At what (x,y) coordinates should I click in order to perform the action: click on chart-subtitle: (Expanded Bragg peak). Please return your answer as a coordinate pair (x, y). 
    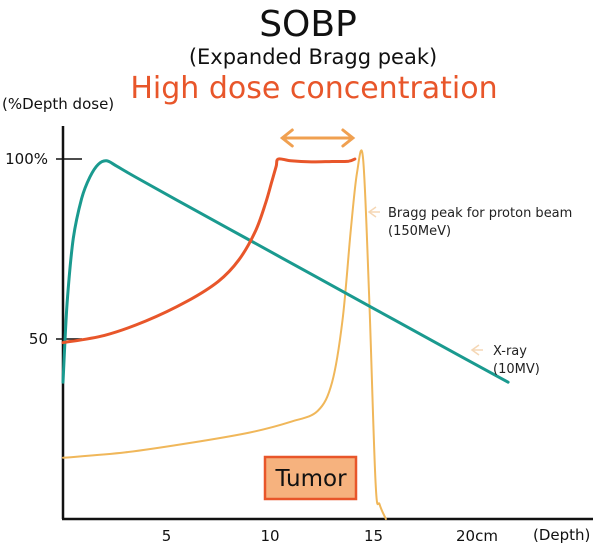
    Looking at the image, I should click on (313, 57).